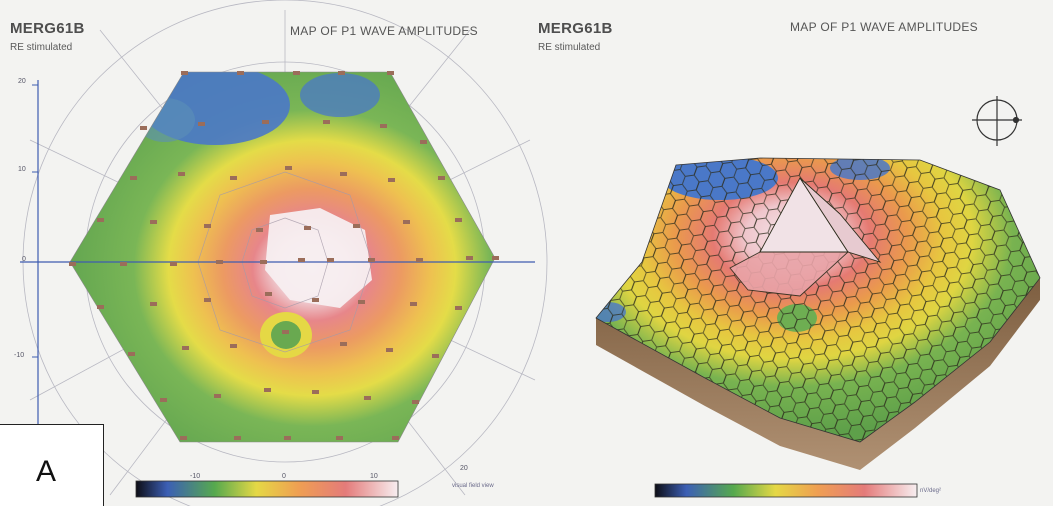 This screenshot has height=506, width=1053. I want to click on x-tick-10: 10, so click(374, 476).